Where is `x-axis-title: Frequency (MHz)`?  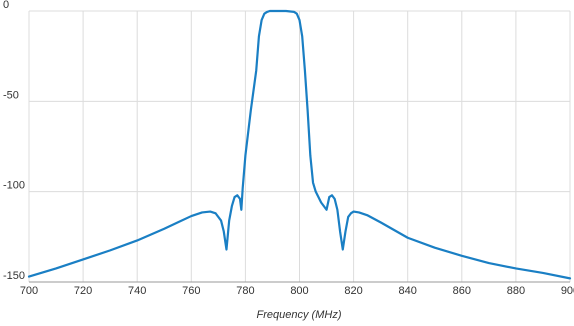
x-axis-title: Frequency (MHz) is located at coordinates (299, 315).